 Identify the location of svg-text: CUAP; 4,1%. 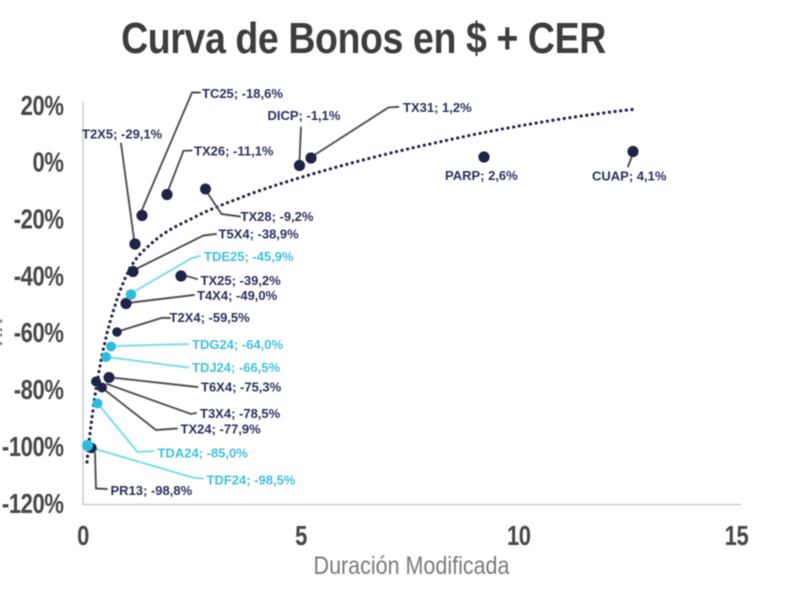
(629, 176).